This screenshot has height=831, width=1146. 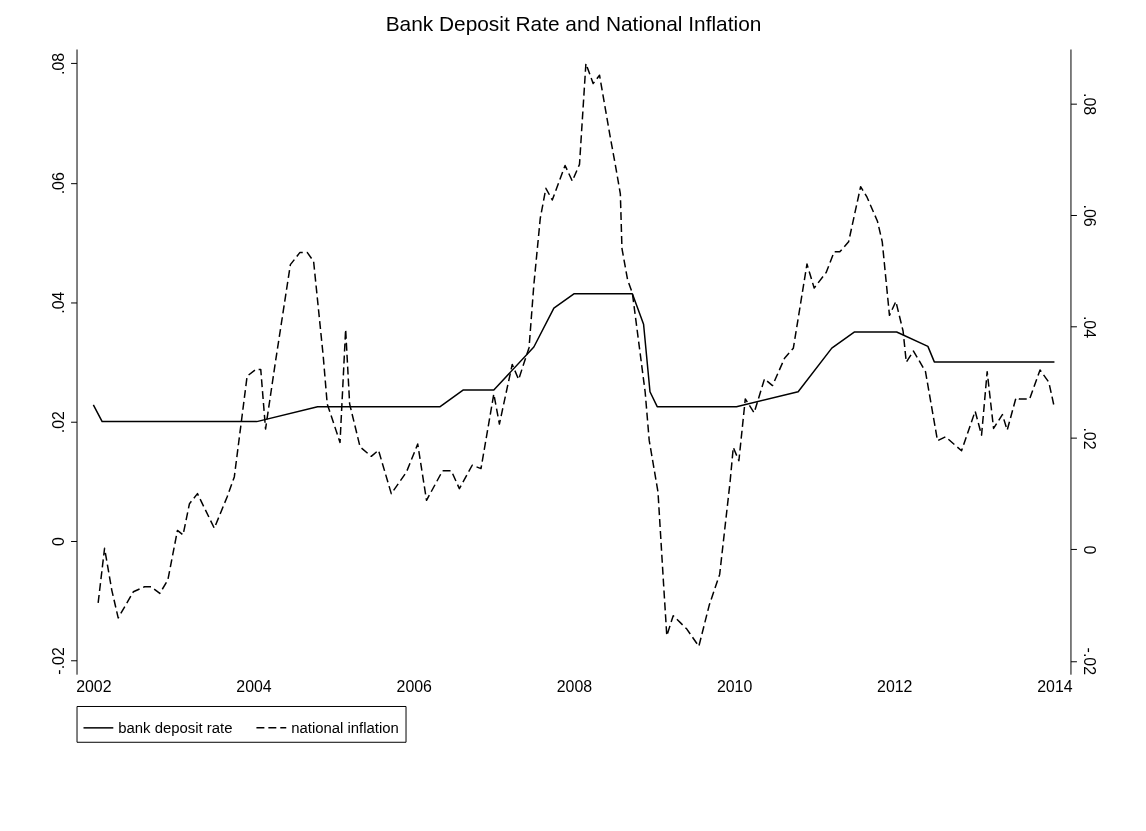 I want to click on y-tick-label: .06, so click(x=59, y=183).